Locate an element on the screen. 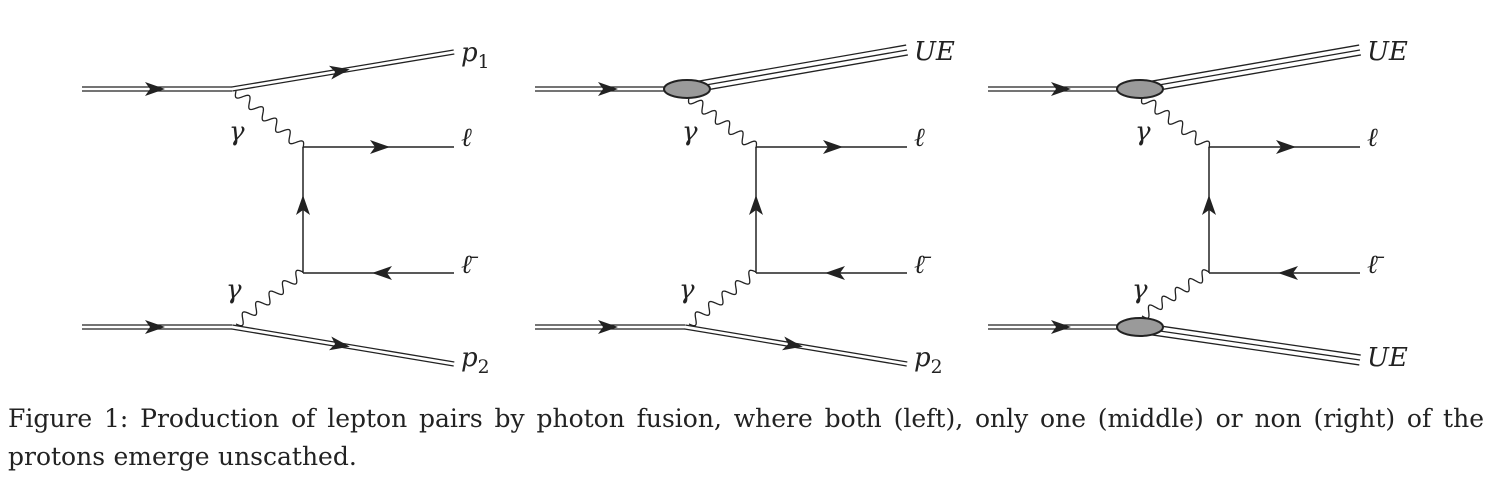  label-outgoing-top: p1 is located at coordinates (475, 55).